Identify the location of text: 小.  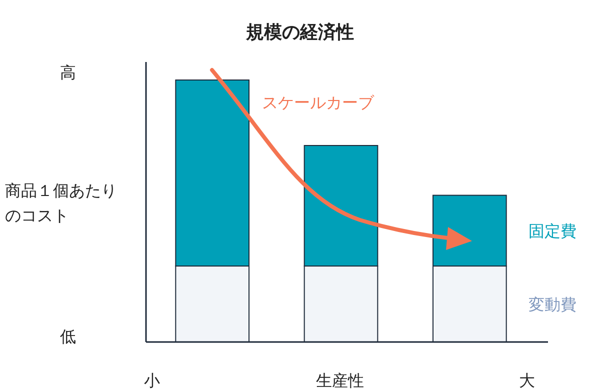
(152, 380).